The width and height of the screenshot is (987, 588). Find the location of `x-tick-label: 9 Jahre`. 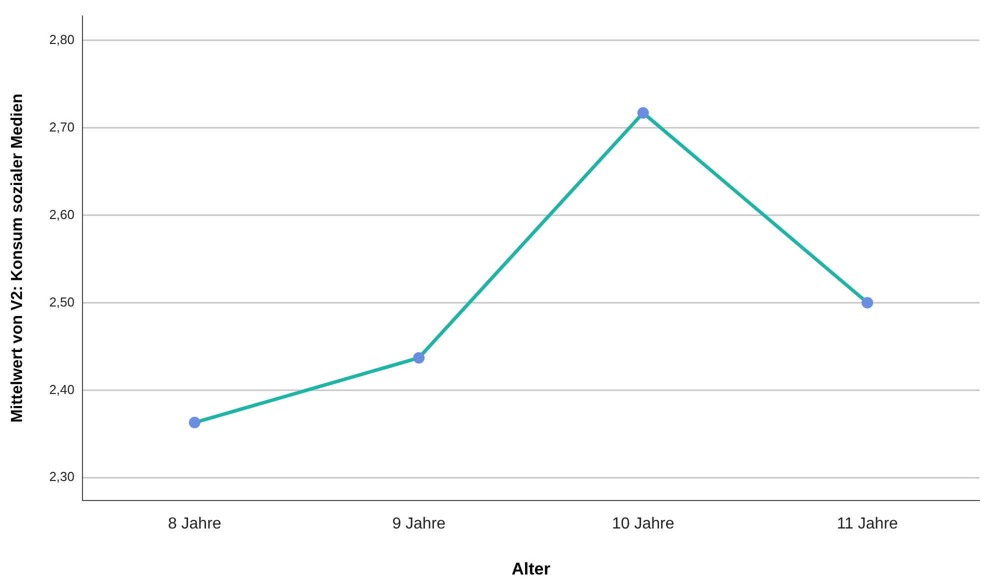

x-tick-label: 9 Jahre is located at coordinates (419, 523).